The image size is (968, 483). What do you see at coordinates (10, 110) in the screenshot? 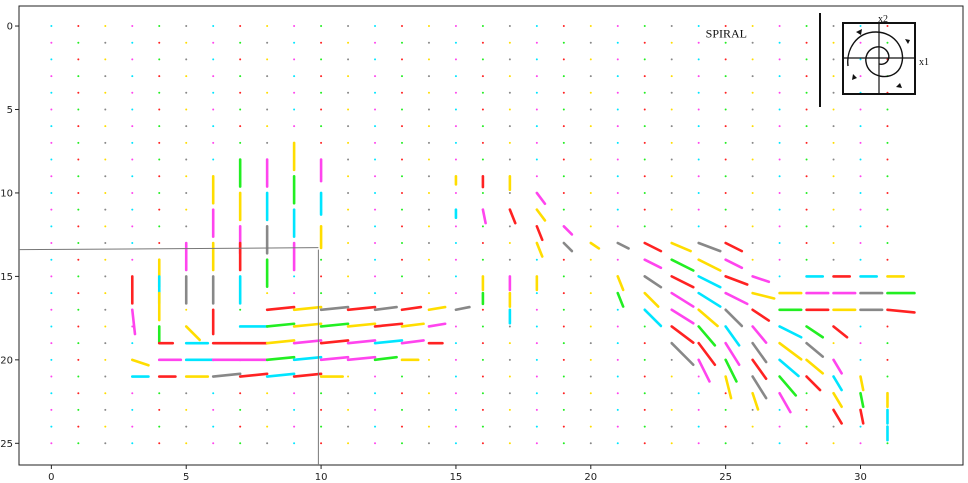
I see `y-tick-label: 5` at bounding box center [10, 110].